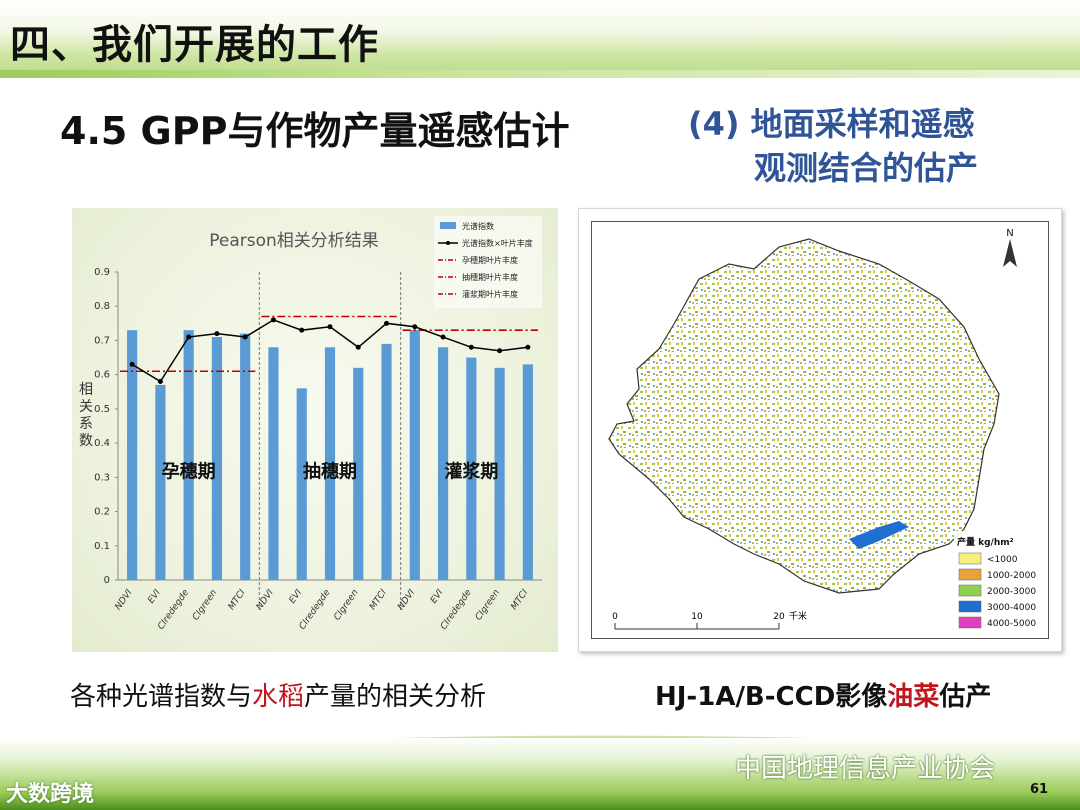 The image size is (1080, 810). What do you see at coordinates (102, 306) in the screenshot?
I see `y-tick-label: 0.8` at bounding box center [102, 306].